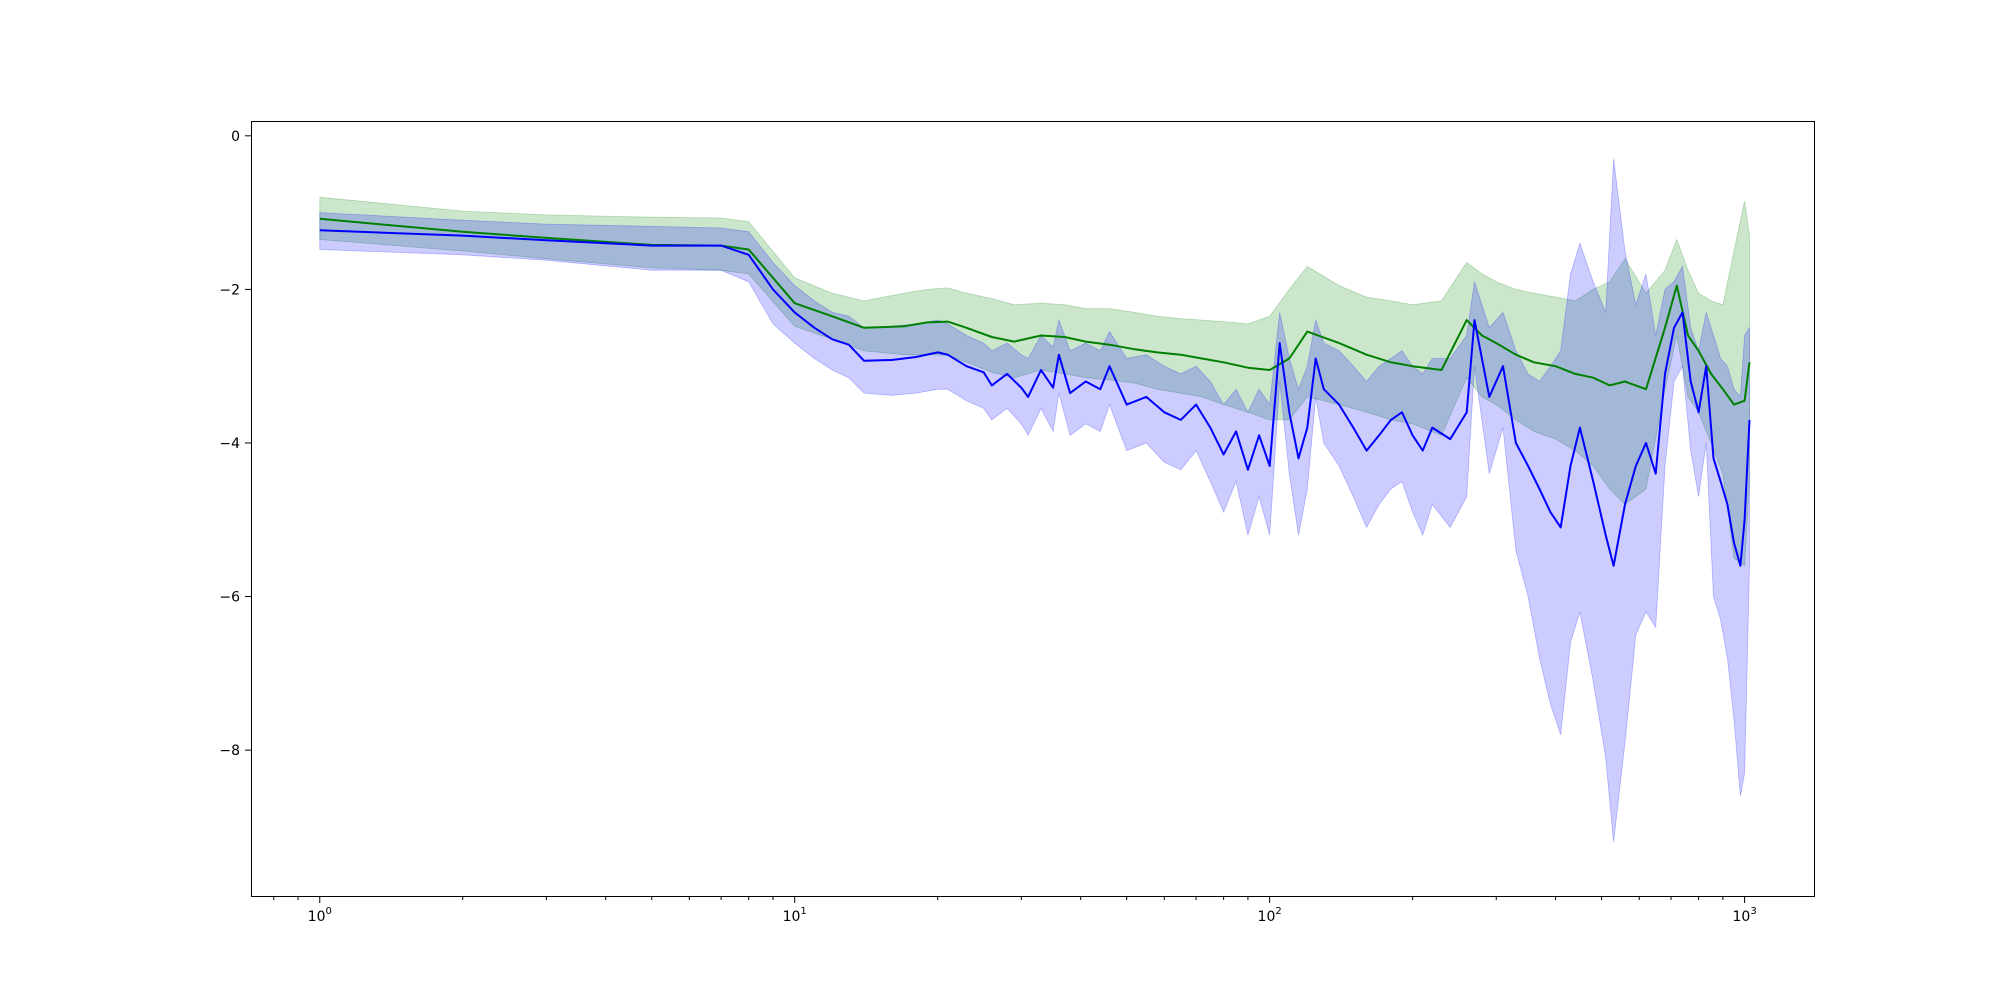 This screenshot has height=1000, width=2000. What do you see at coordinates (229, 751) in the screenshot?
I see `y-tick-label: −8` at bounding box center [229, 751].